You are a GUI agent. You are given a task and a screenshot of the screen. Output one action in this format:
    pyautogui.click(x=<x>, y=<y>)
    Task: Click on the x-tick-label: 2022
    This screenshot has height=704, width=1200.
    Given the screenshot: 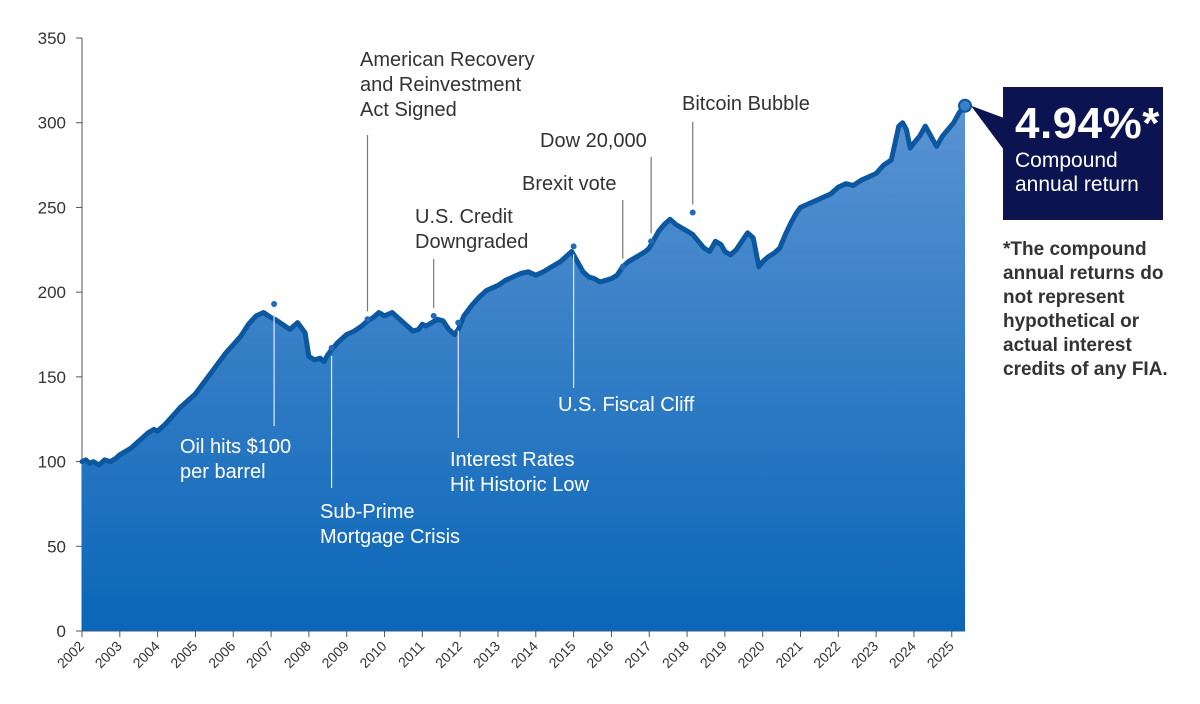 What is the action you would take?
    pyautogui.click(x=826, y=654)
    